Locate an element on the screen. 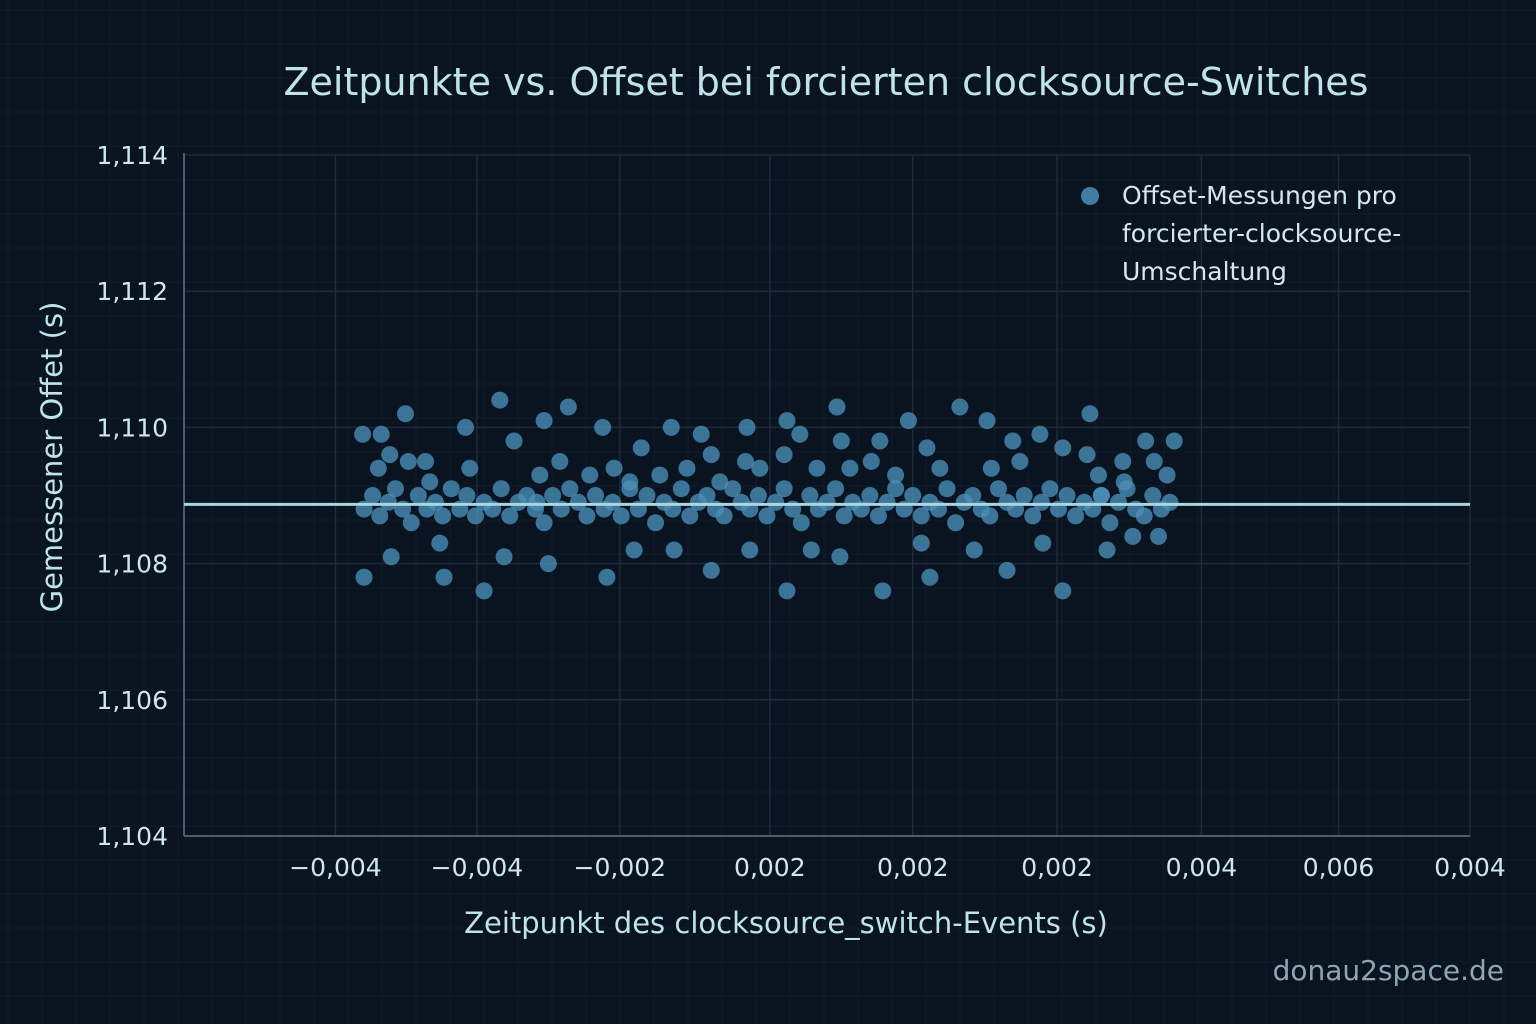  y-tick-label: 1,108 is located at coordinates (132, 564).